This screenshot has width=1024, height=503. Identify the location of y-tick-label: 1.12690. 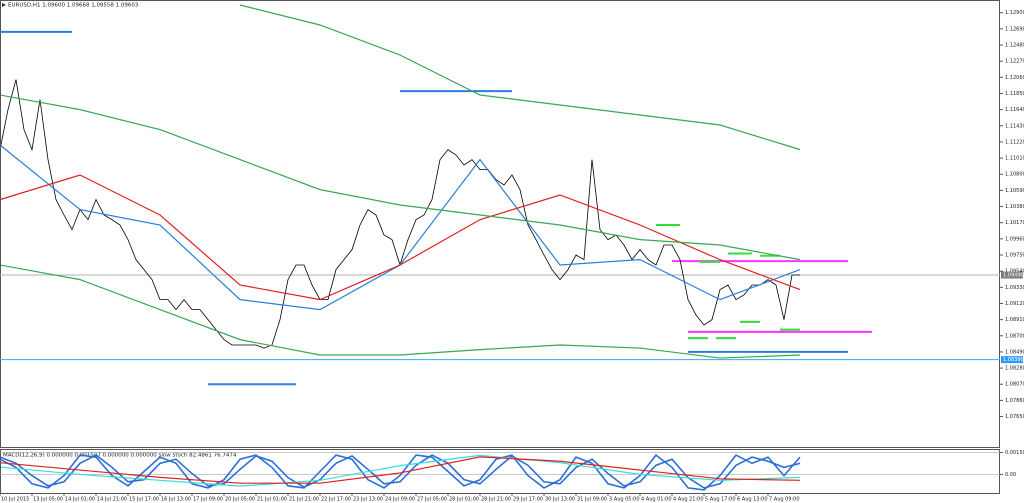
(1014, 29).